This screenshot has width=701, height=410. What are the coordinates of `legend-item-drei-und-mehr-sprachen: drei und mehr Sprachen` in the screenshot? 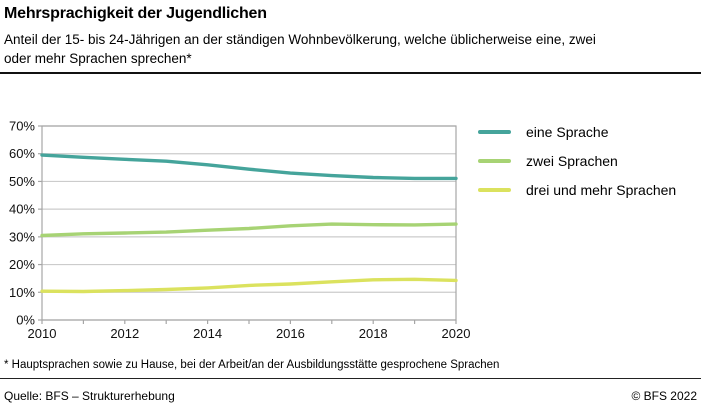 It's located at (577, 189).